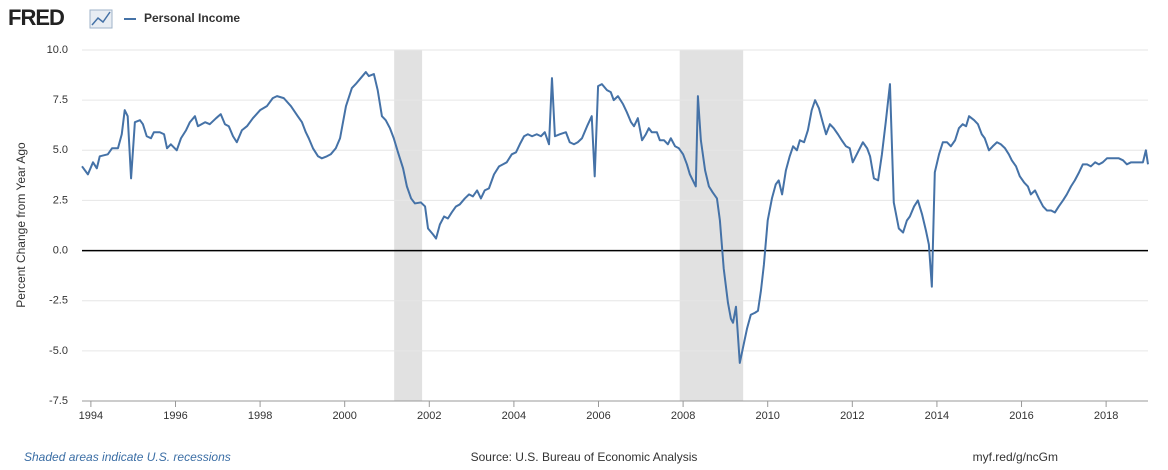 This screenshot has height=470, width=1168. What do you see at coordinates (1021, 416) in the screenshot?
I see `x-tick-label: 2016` at bounding box center [1021, 416].